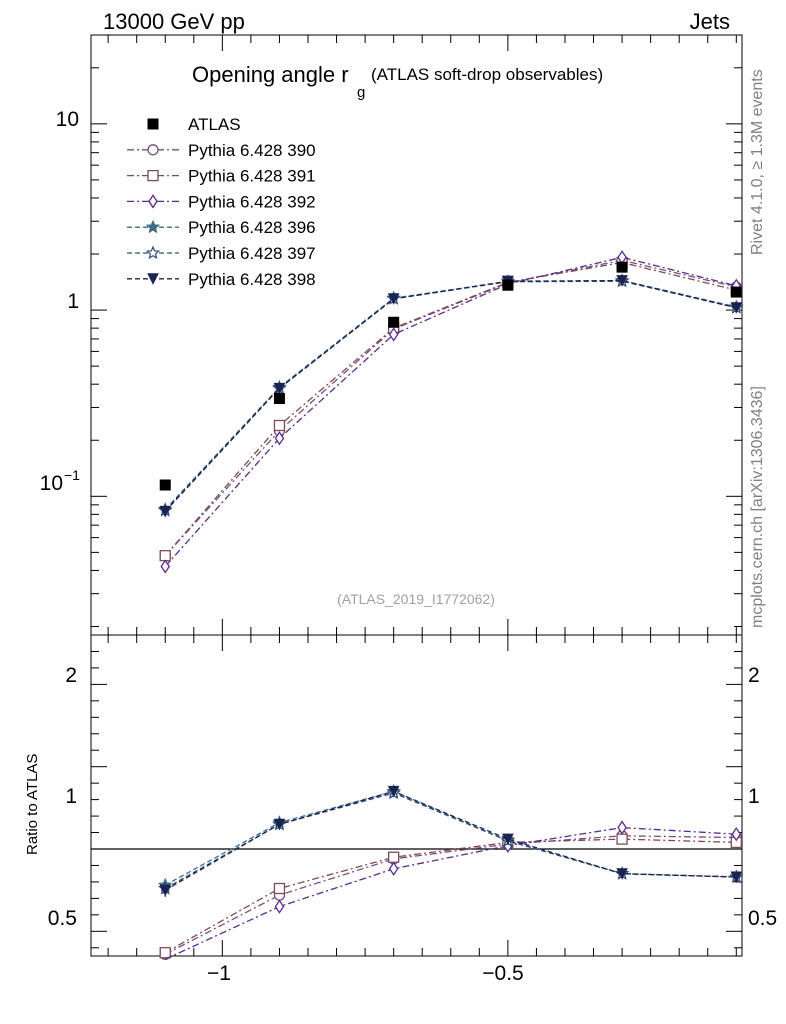  I want to click on analysis-id-label: (ATLAS_2019_I1772062), so click(416, 599).